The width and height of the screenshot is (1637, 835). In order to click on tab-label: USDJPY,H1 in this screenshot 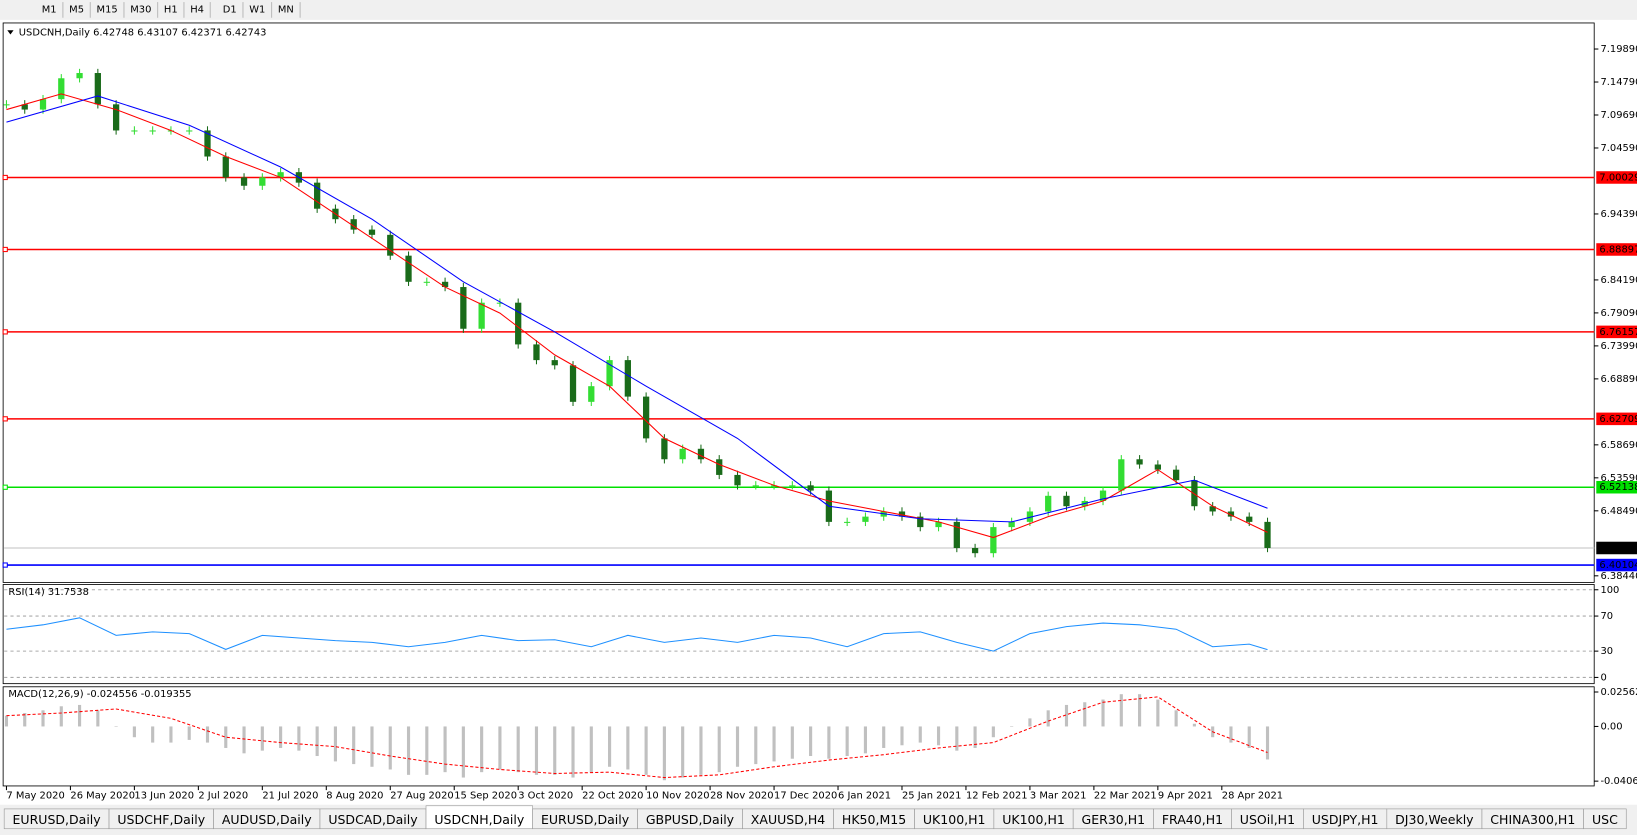, I will do `click(1345, 819)`.